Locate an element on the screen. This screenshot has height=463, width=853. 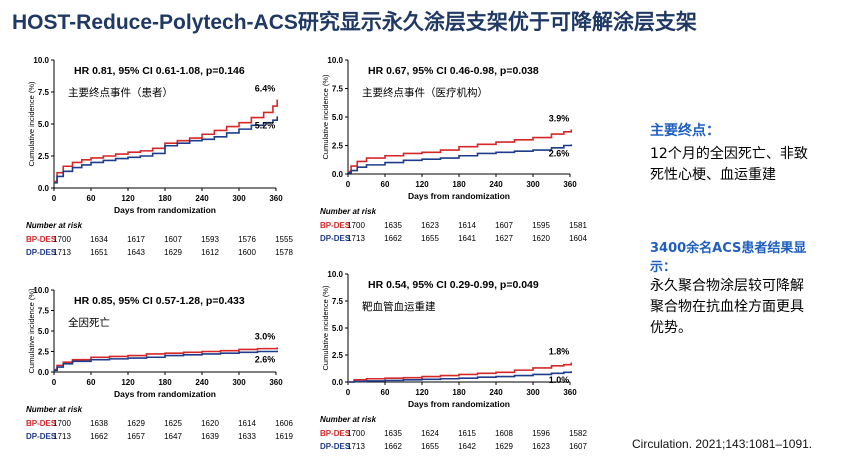
end-value-label: 1.0% is located at coordinates (559, 380).